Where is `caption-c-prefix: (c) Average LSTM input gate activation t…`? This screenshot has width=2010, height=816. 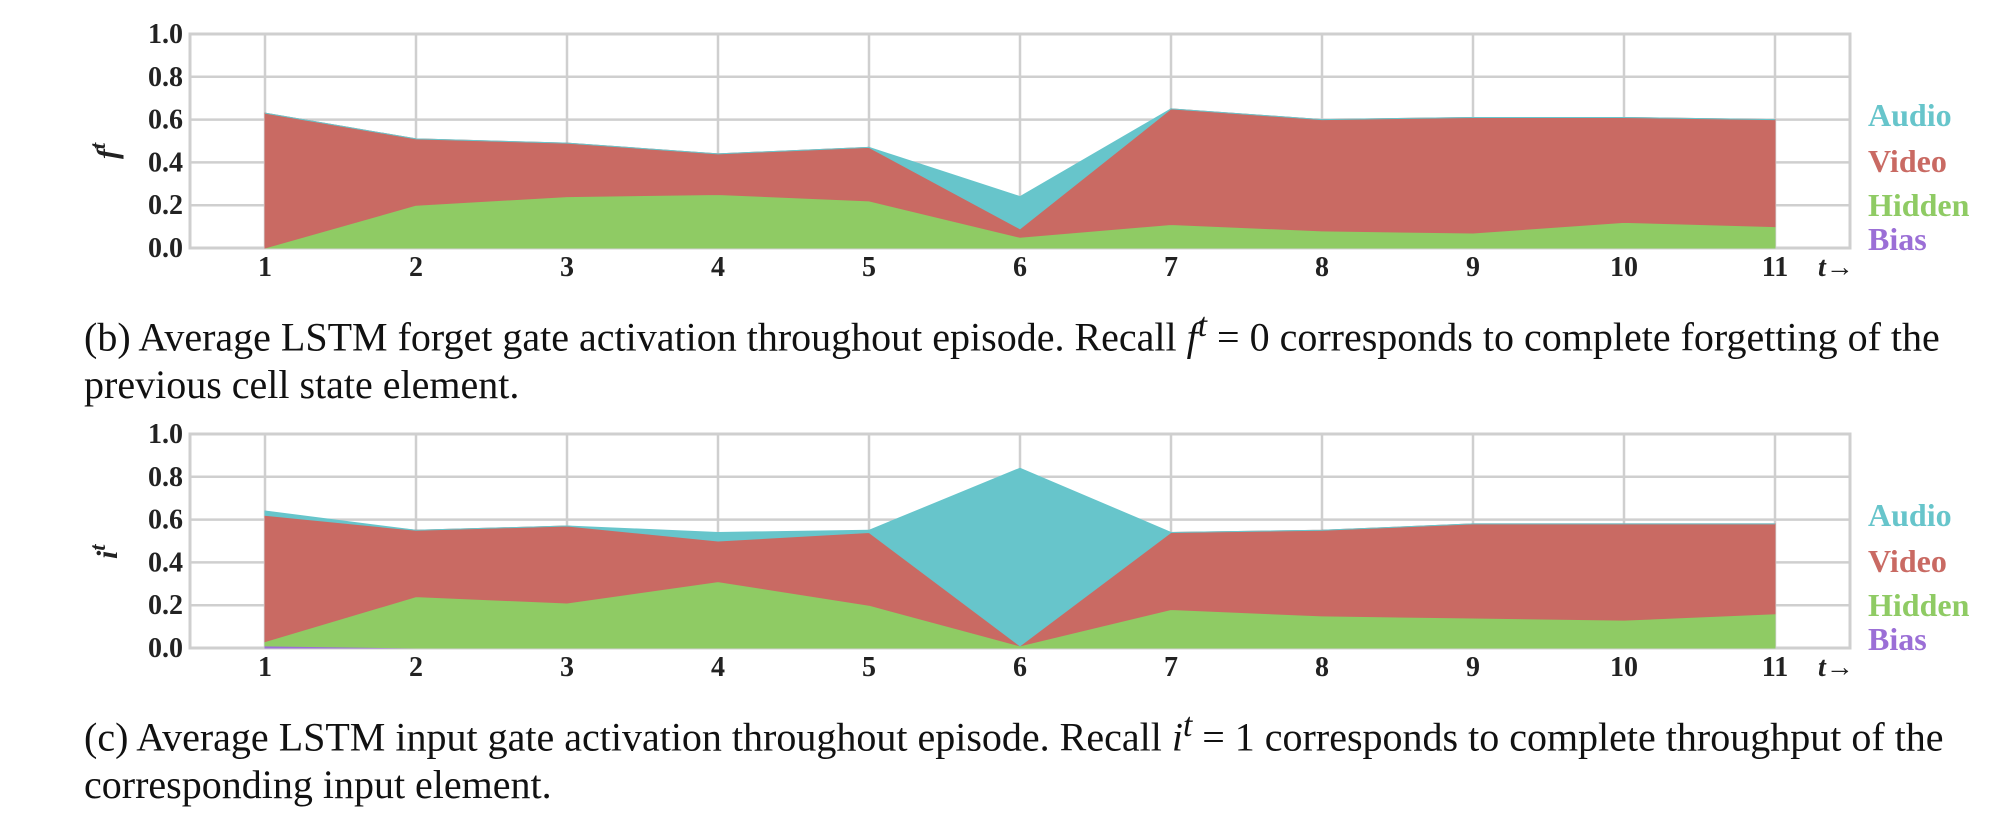 caption-c-prefix: (c) Average LSTM input gate activation t… is located at coordinates (628, 737).